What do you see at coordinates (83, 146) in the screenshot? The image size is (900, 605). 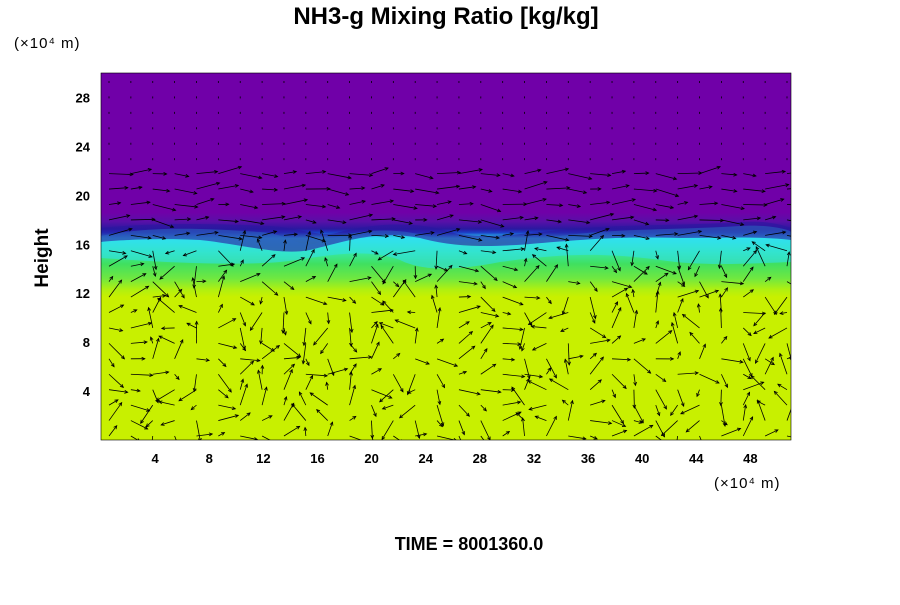 I see `y-tick-label: 24` at bounding box center [83, 146].